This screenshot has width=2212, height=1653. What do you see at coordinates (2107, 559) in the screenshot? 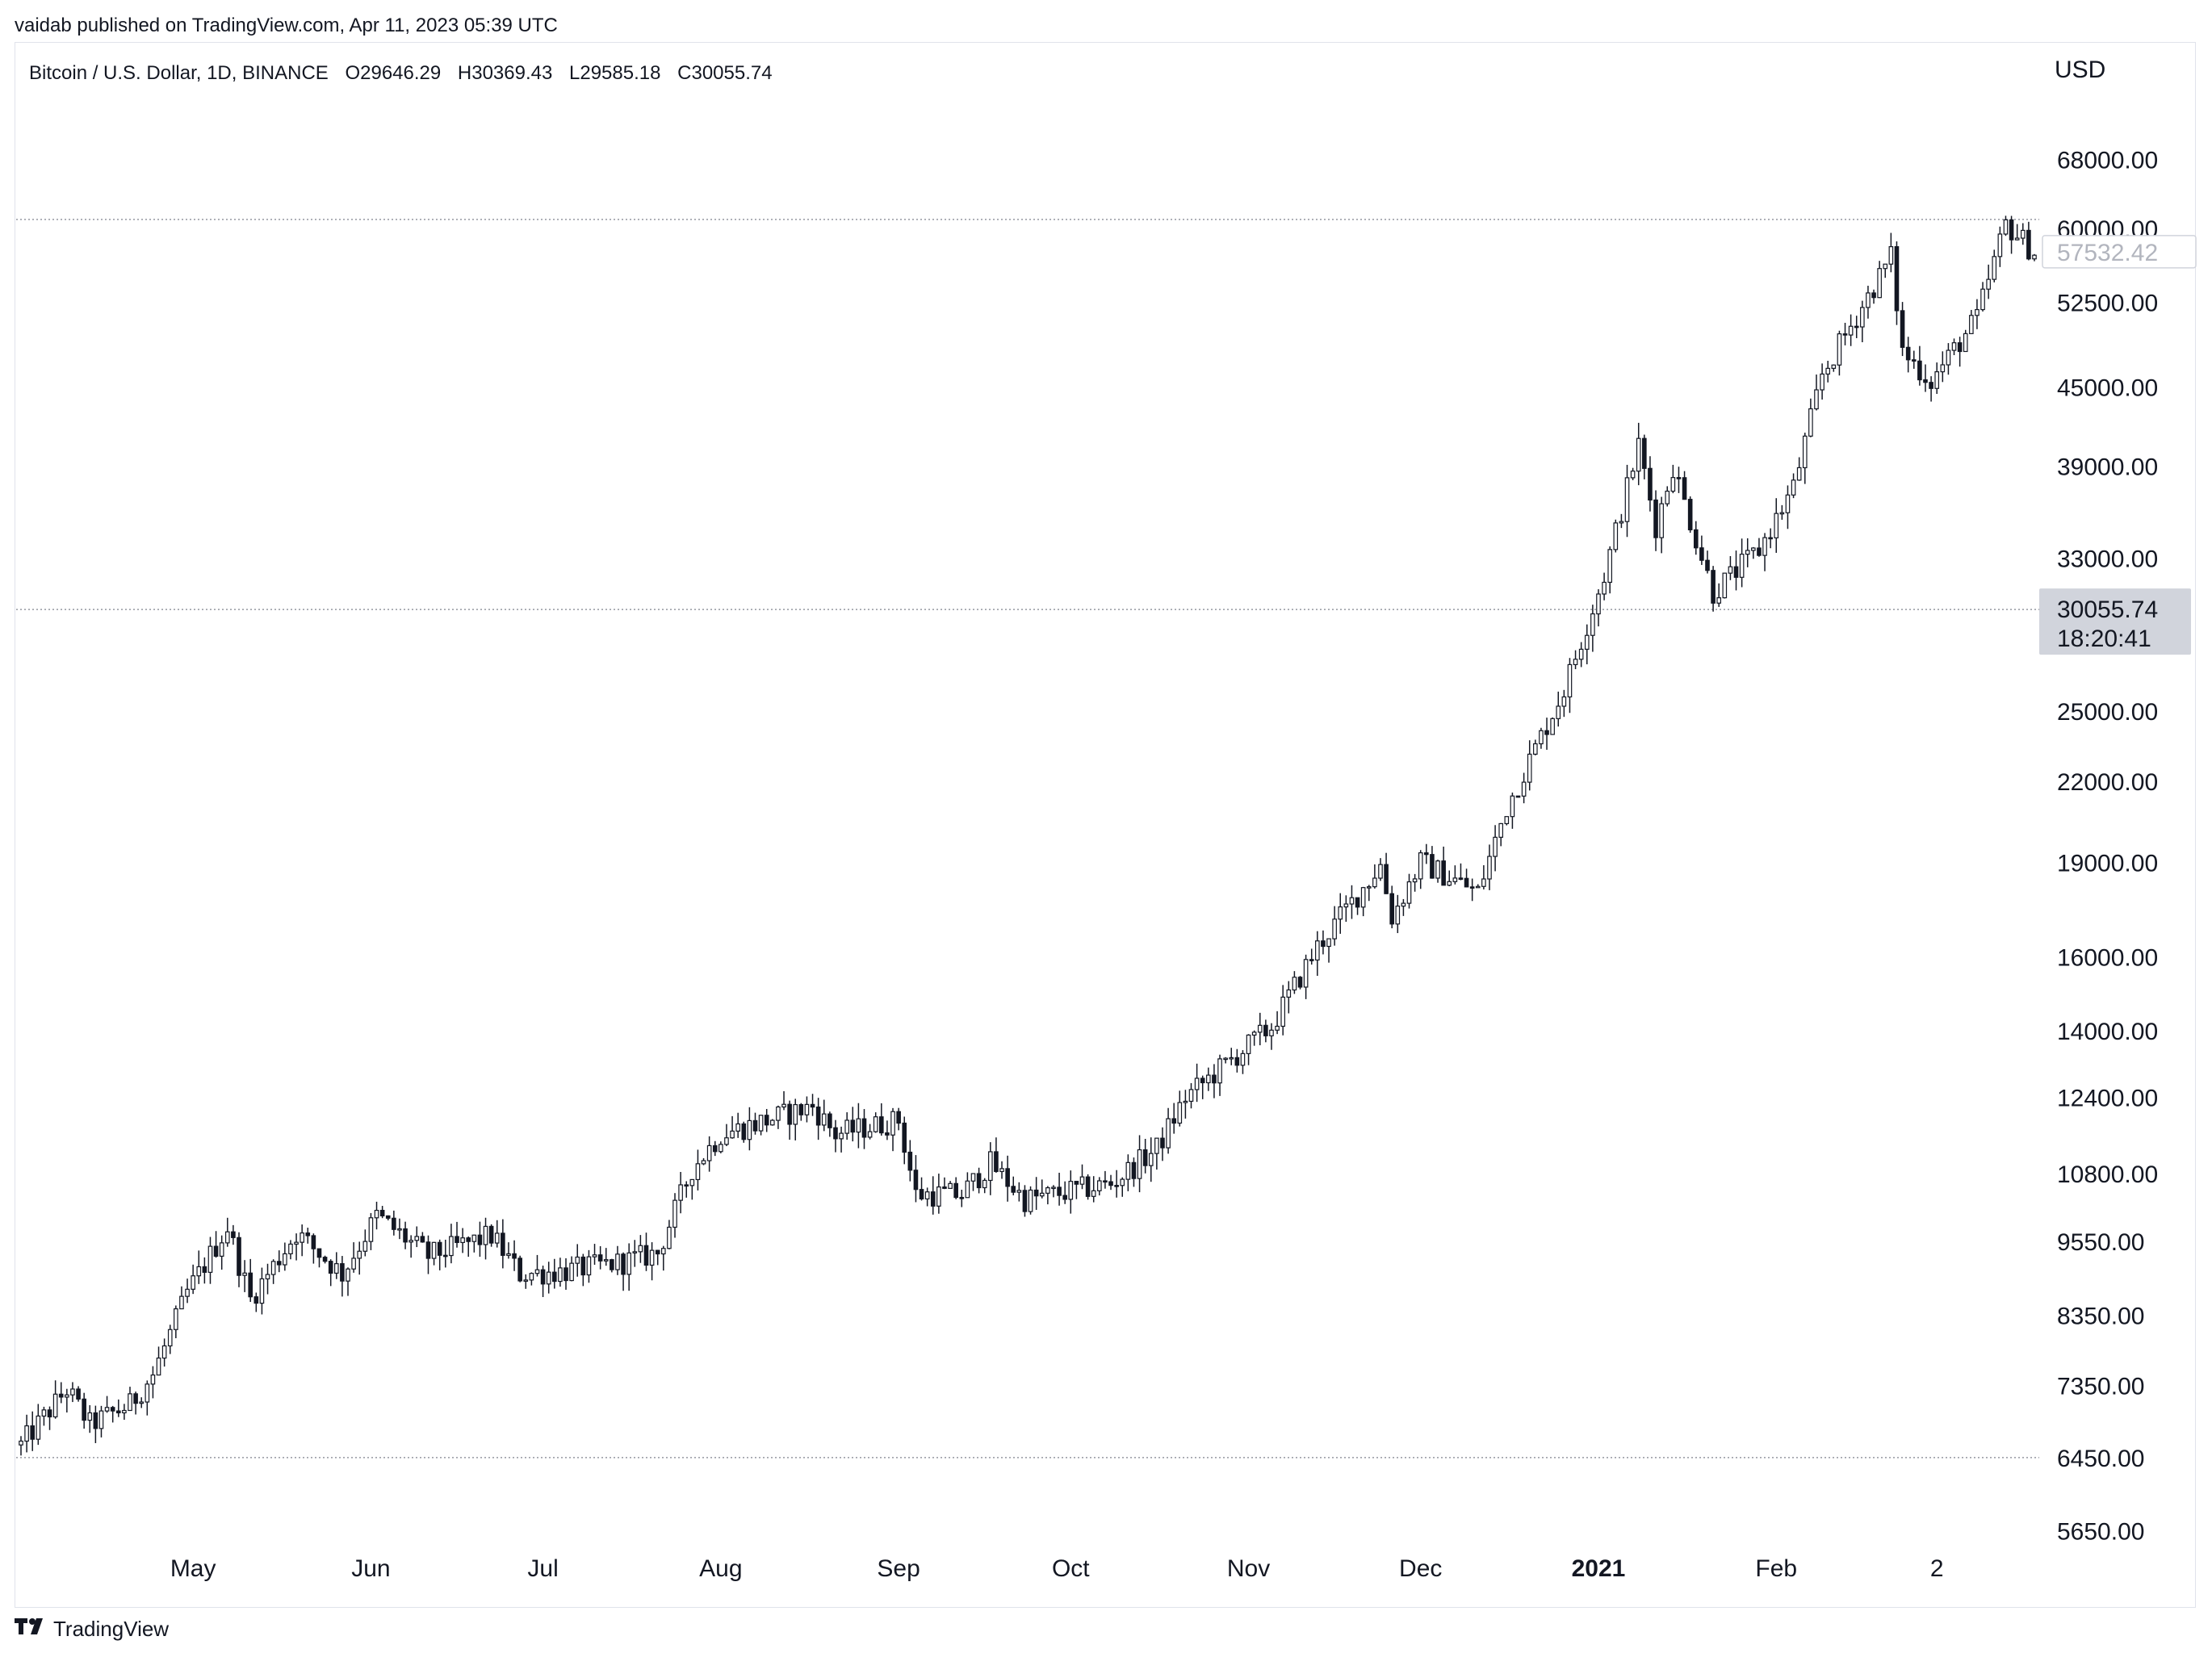
I see `y-tick-label: 33000.00` at bounding box center [2107, 559].